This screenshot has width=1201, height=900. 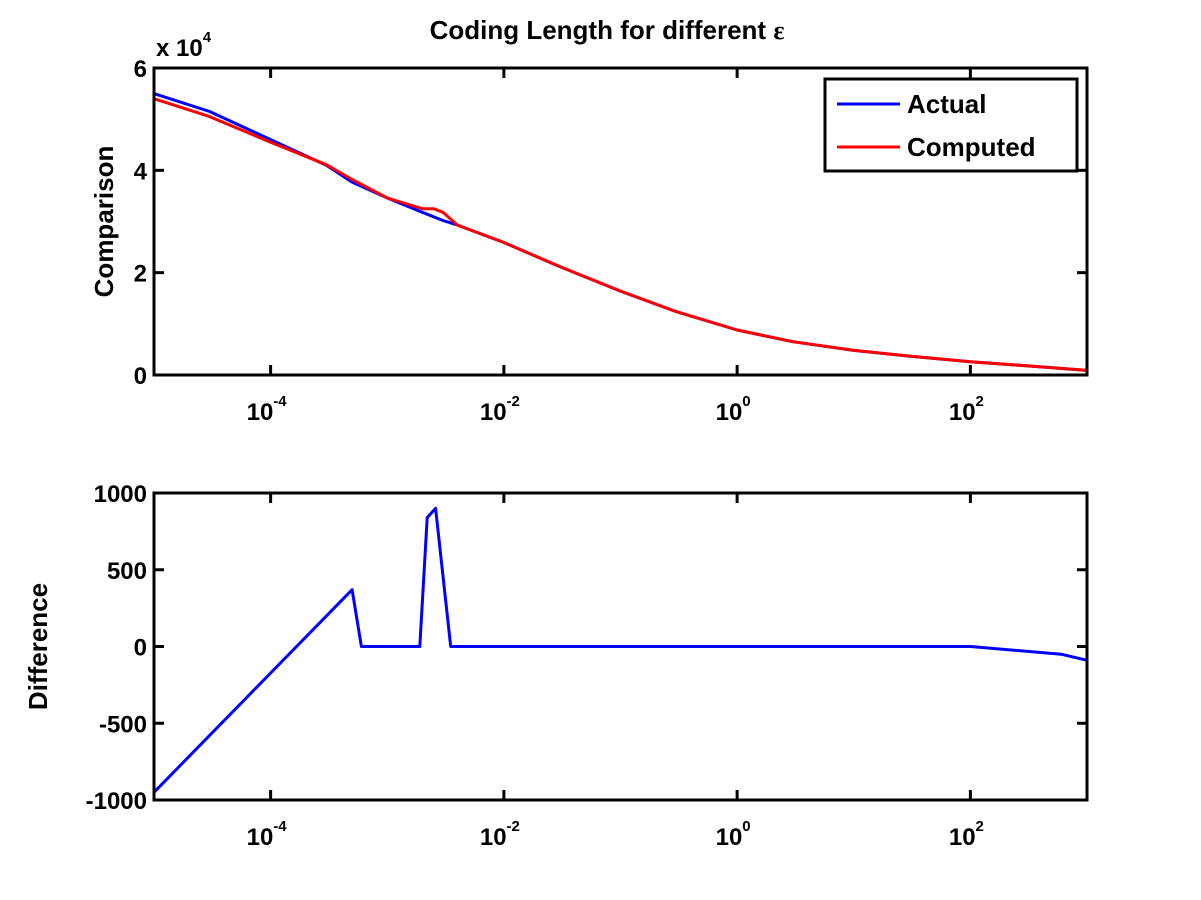 What do you see at coordinates (602, 30) in the screenshot?
I see `chart-title-main: Coding Length for different` at bounding box center [602, 30].